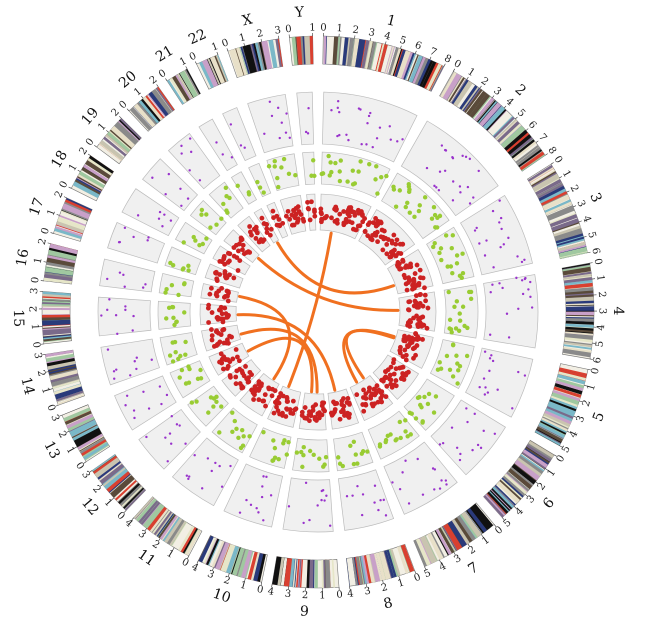 The height and width of the screenshot is (628, 646). Describe the element at coordinates (566, 174) in the screenshot. I see `tick-label: 1` at that location.